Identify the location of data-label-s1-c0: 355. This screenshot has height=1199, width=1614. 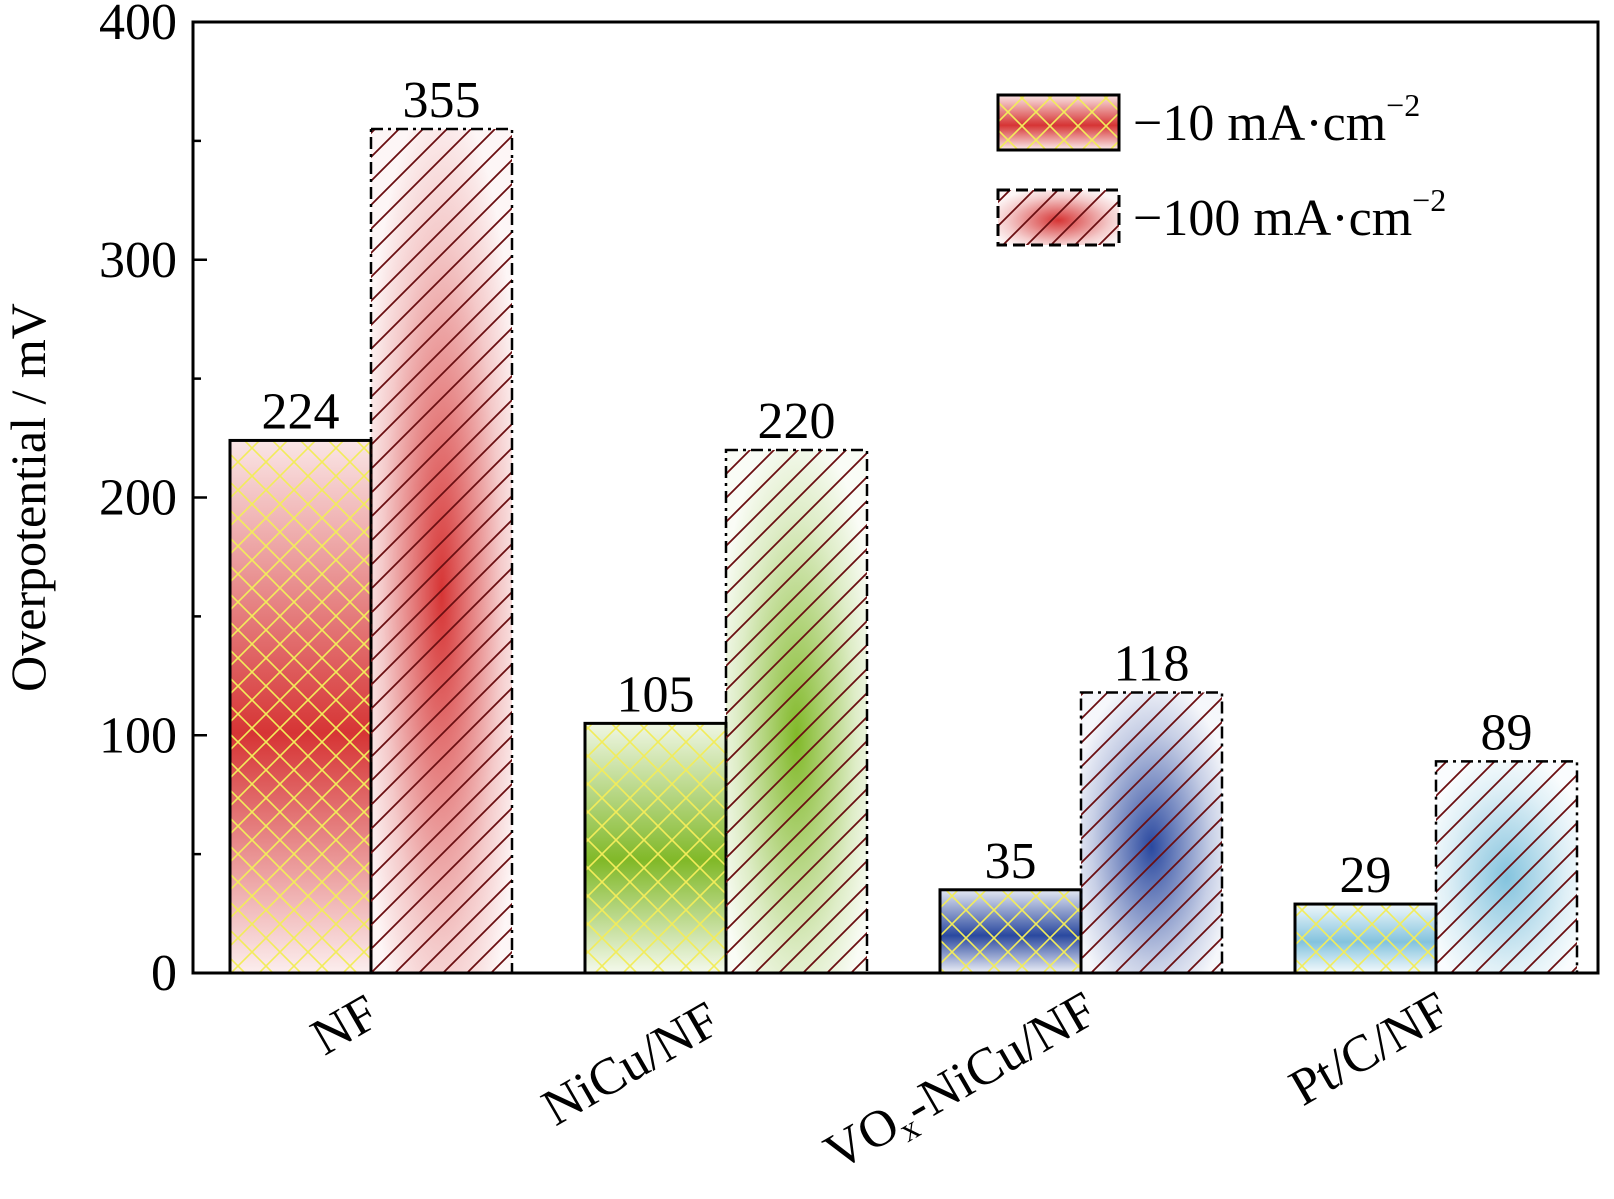
(442, 100).